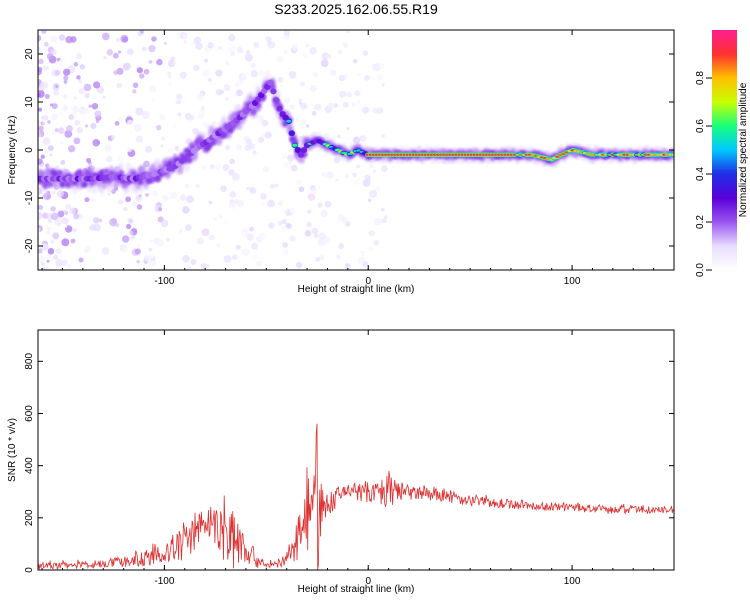 Image resolution: width=750 pixels, height=600 pixels. What do you see at coordinates (572, 281) in the screenshot?
I see `x-tick-label: 100` at bounding box center [572, 281].